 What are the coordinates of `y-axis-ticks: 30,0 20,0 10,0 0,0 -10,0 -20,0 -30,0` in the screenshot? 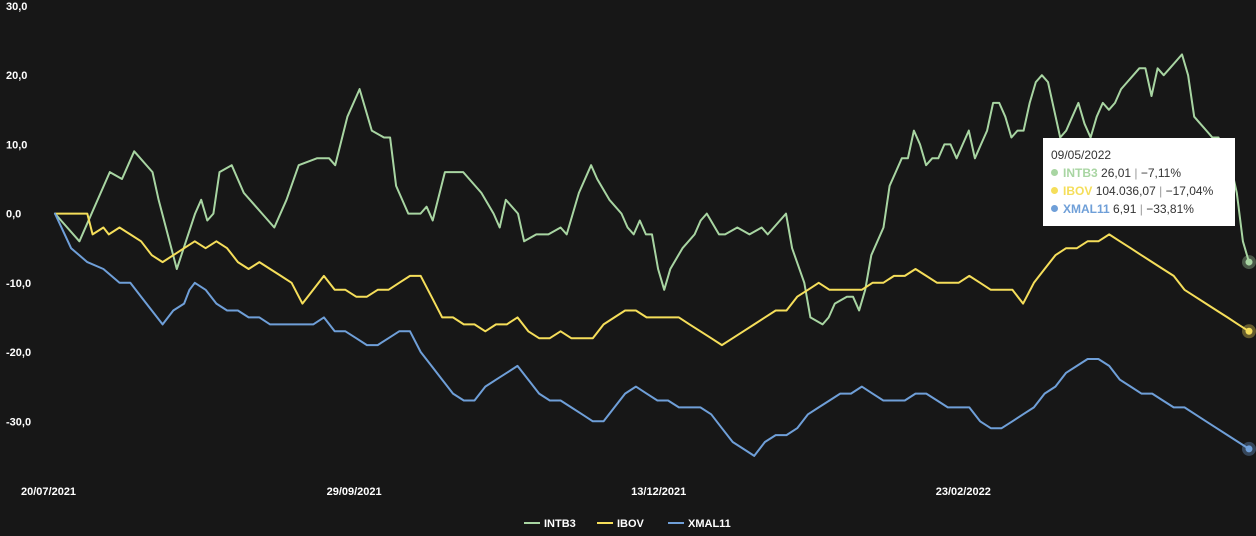 It's located at (18, 214).